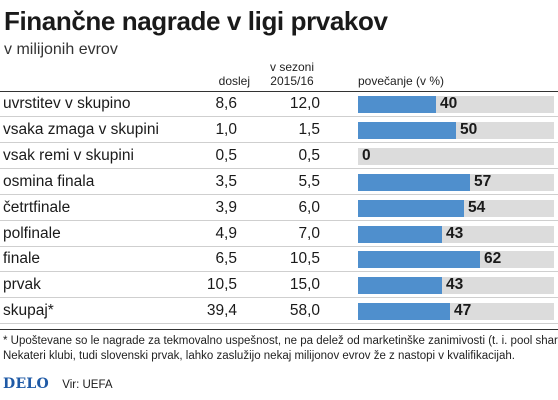 The image size is (558, 400). I want to click on value-sezona: 0,5, so click(309, 155).